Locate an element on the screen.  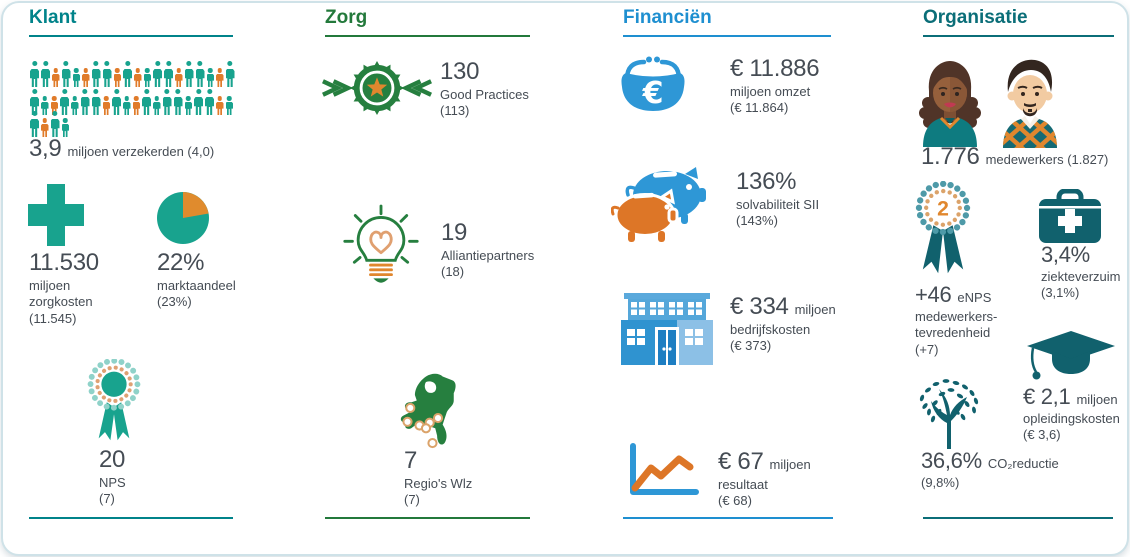
metric-value: 1.776 is located at coordinates (950, 156).